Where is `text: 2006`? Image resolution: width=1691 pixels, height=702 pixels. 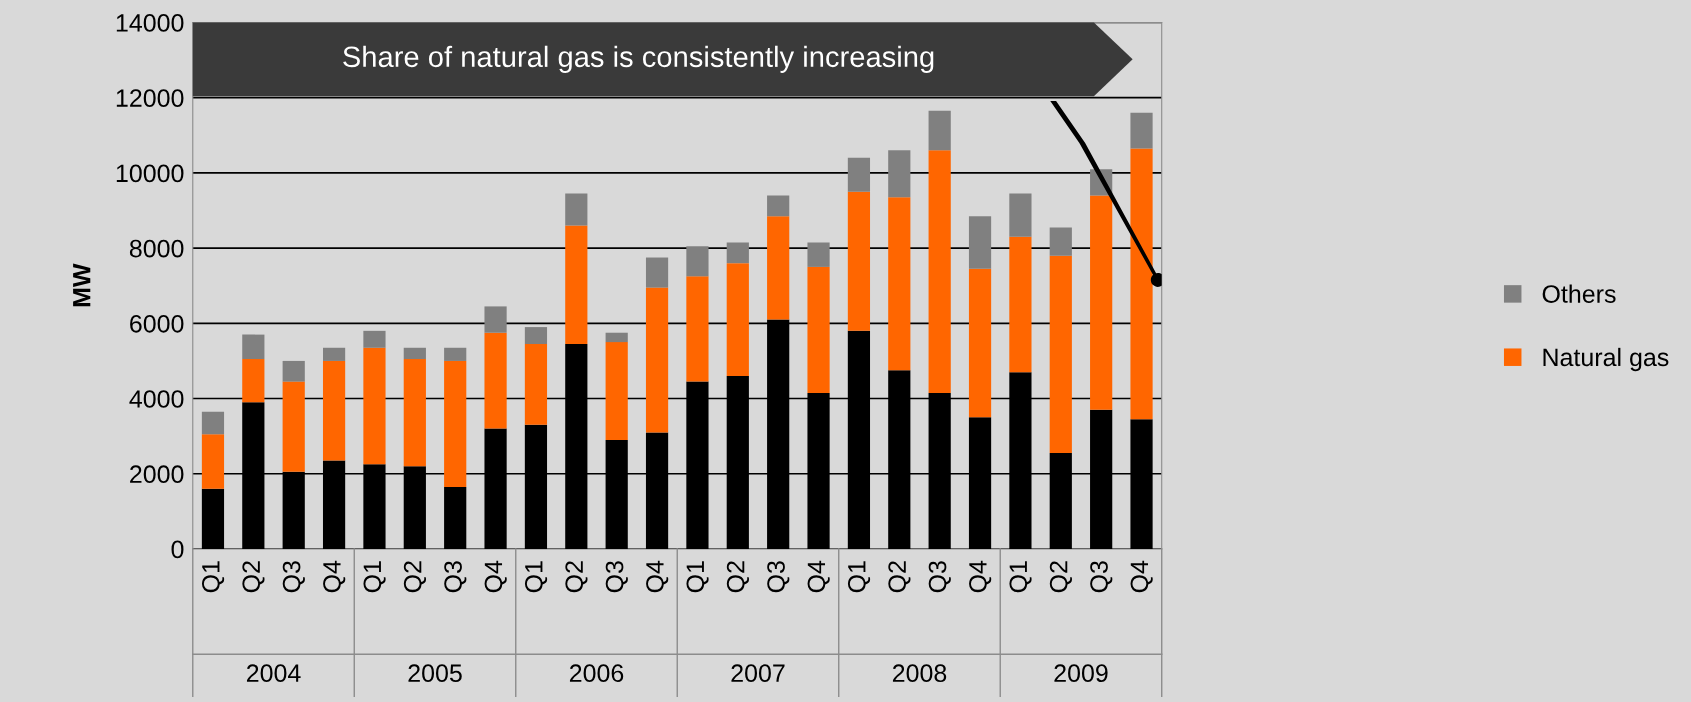
text: 2006 is located at coordinates (596, 673).